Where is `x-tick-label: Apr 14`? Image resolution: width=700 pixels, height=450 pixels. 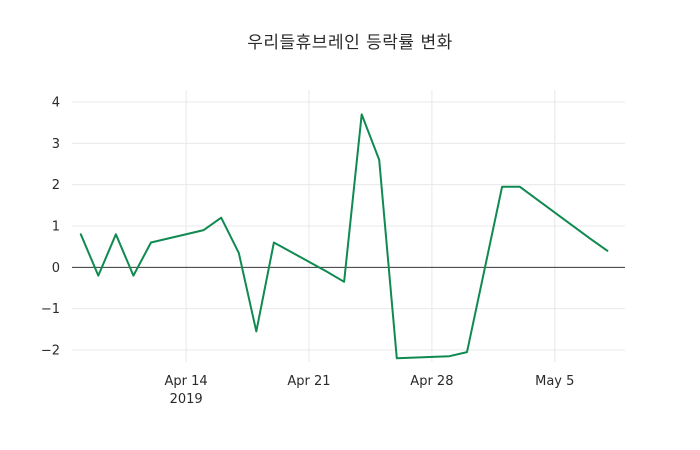 x-tick-label: Apr 14 is located at coordinates (186, 381).